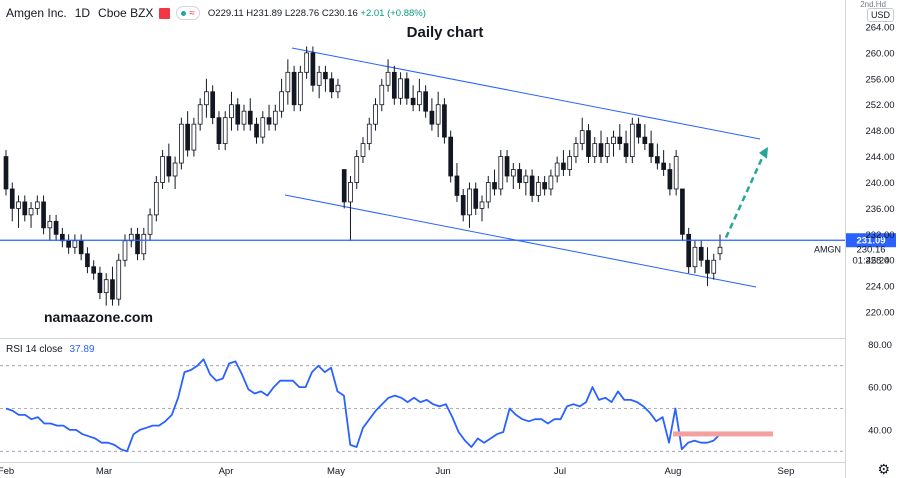 The image size is (900, 478). I want to click on symbol-name: Amgen Inc., so click(36, 13).